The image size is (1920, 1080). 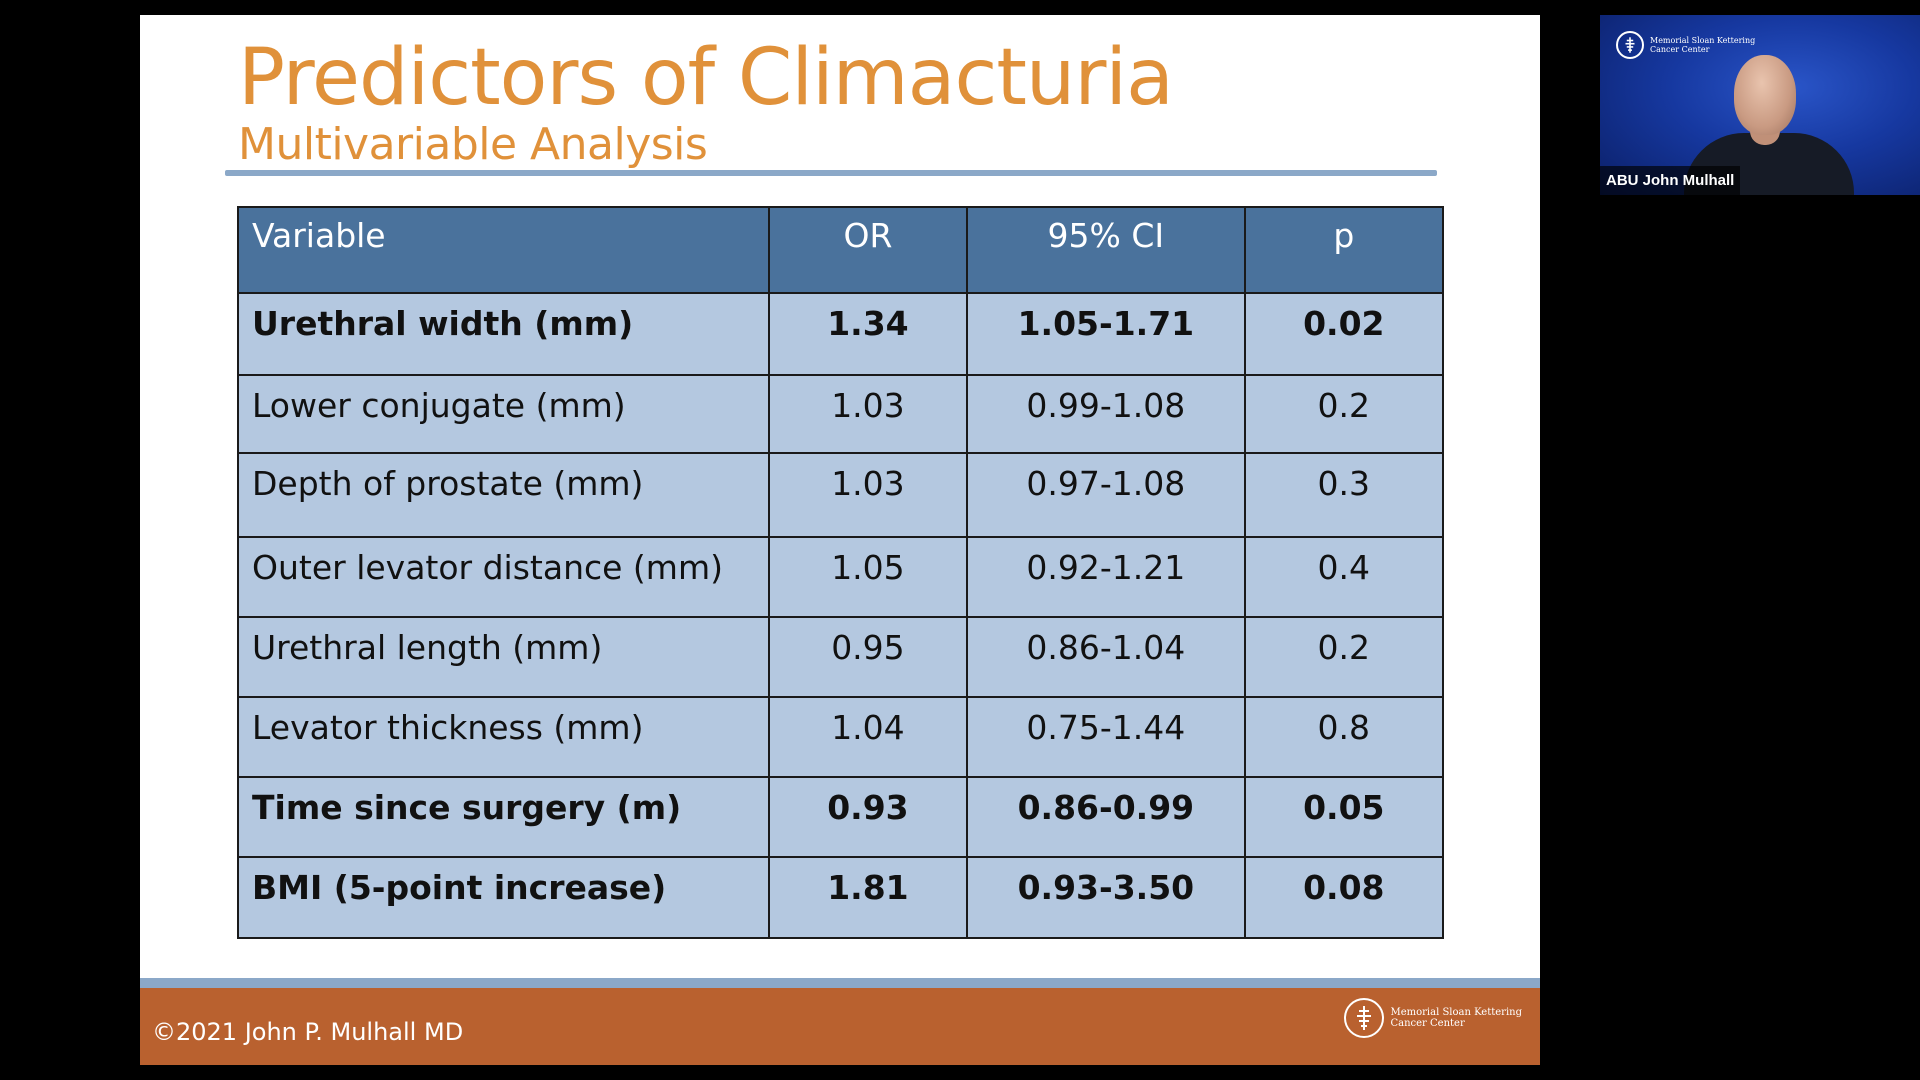 I want to click on cell-p: 0.4, so click(x=1344, y=577).